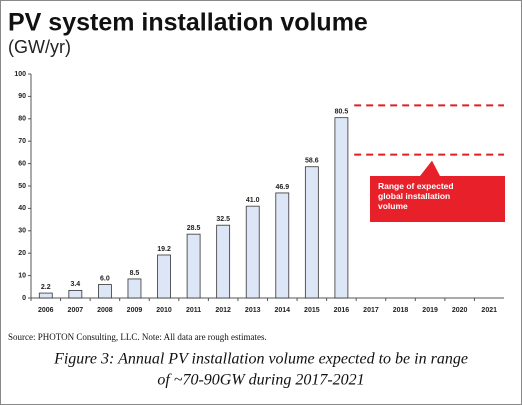  I want to click on value-label: 80.5, so click(342, 112).